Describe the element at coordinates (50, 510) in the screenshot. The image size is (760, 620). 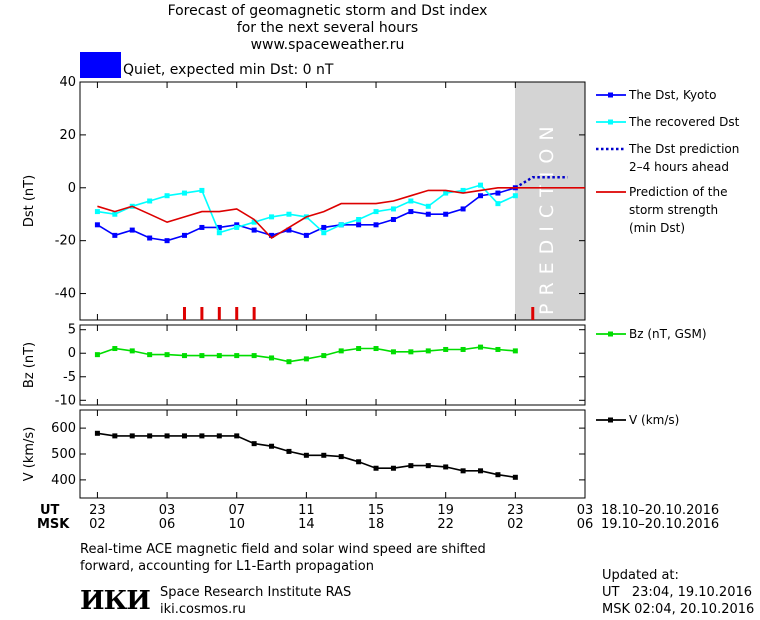
I see `ut-axis-label: UT` at that location.